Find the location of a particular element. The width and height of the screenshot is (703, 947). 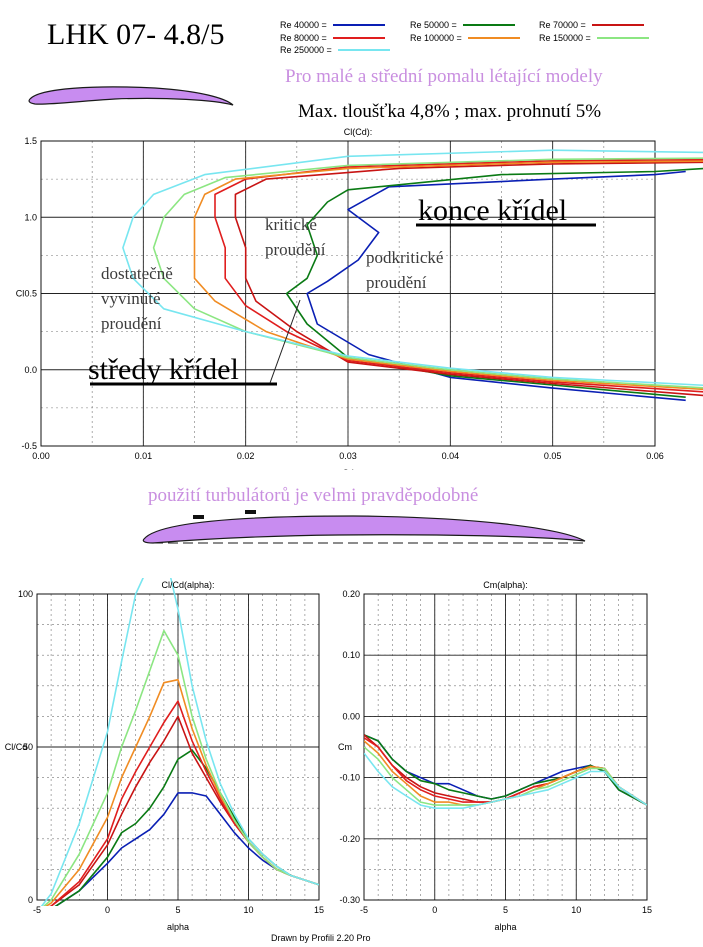

y-tick-label: 1.5 is located at coordinates (30, 141).